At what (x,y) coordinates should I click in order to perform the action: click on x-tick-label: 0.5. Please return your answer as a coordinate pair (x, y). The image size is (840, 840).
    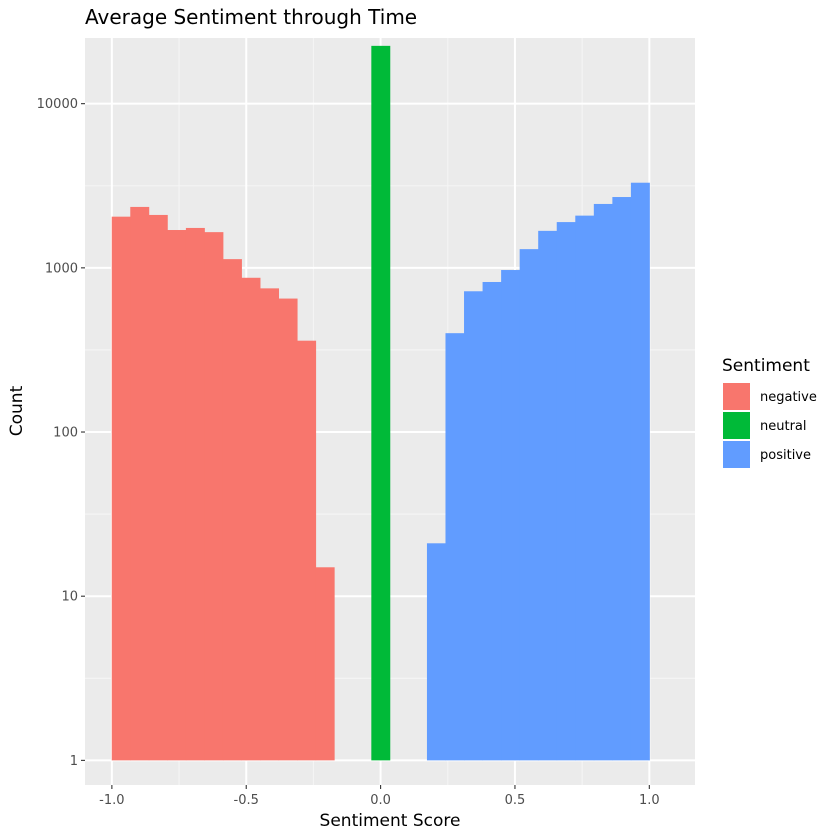
    Looking at the image, I should click on (515, 800).